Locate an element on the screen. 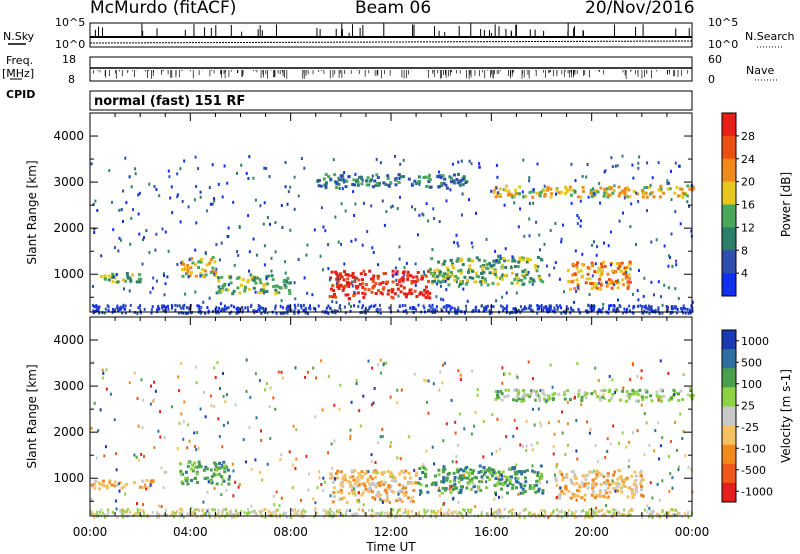  ytick-label: 3000 is located at coordinates (68, 386).